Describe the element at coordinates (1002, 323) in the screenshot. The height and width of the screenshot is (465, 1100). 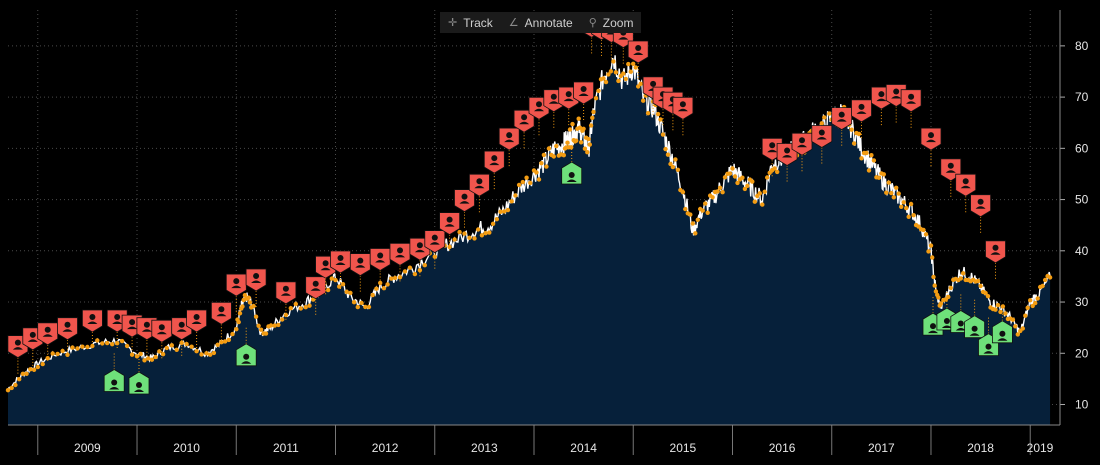
I see `buy-marker` at that location.